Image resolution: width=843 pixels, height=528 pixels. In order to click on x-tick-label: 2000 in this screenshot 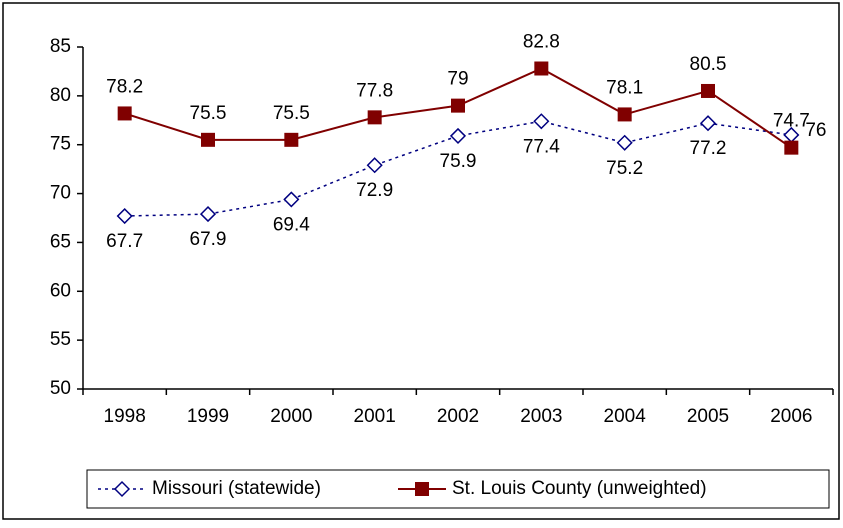, I will do `click(291, 416)`.